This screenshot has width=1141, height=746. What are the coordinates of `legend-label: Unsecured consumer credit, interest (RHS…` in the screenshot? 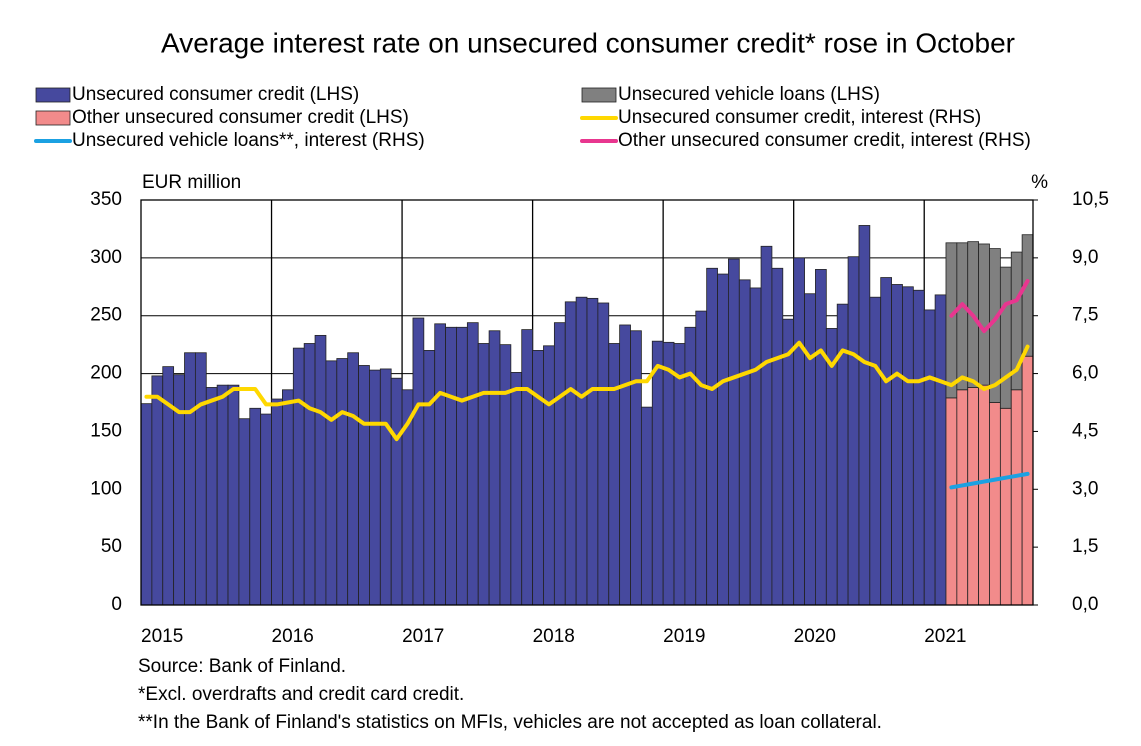 It's located at (799, 117).